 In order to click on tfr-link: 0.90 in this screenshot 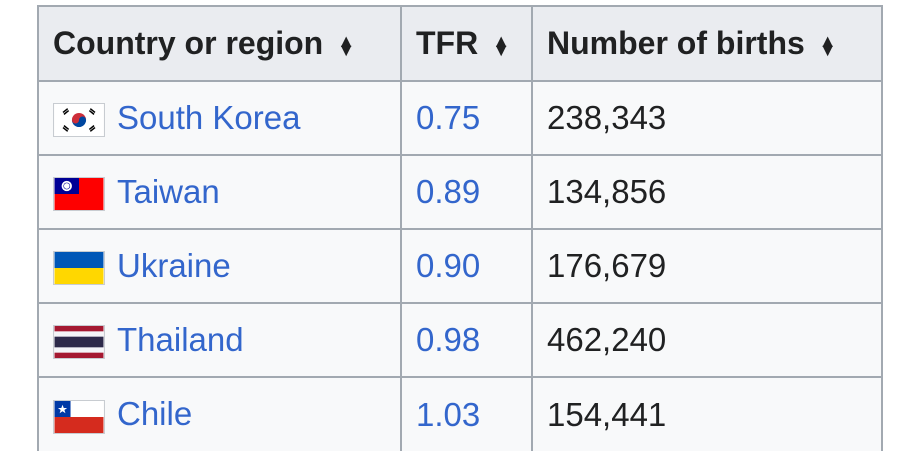, I will do `click(448, 265)`.